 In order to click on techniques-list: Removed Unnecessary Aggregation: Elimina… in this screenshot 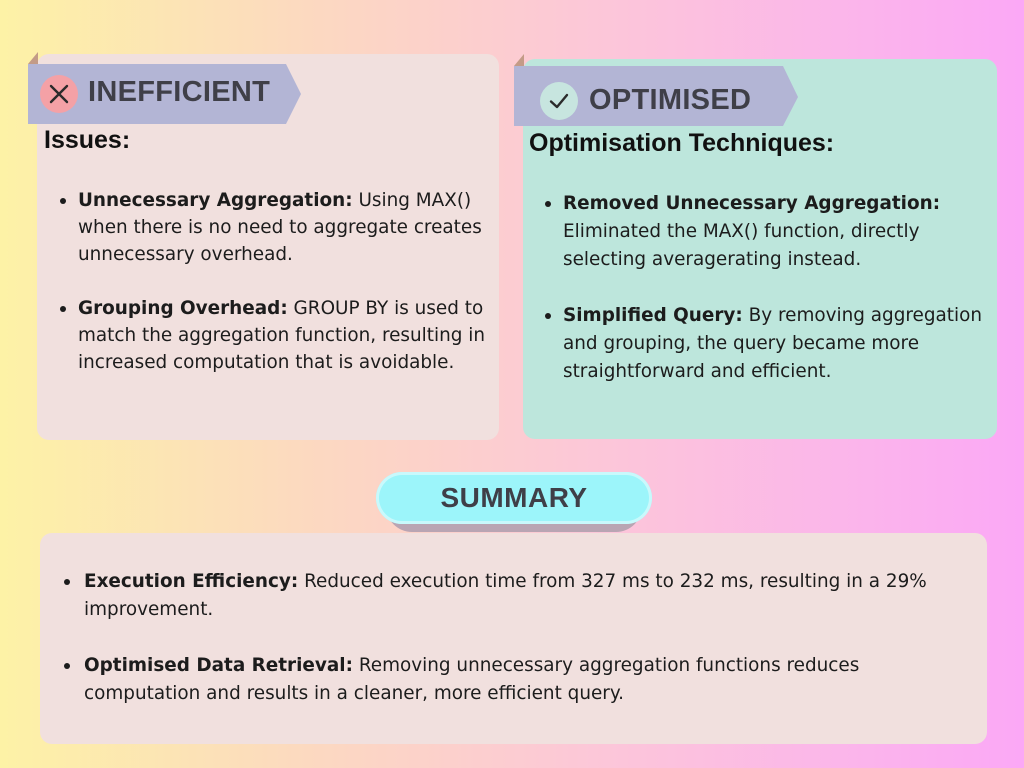, I will do `click(767, 288)`.